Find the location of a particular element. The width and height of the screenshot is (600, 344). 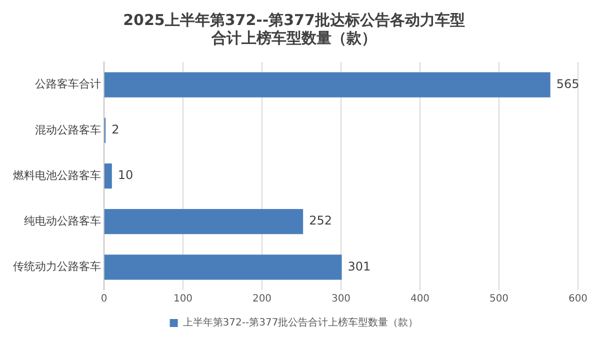

x-tick-label: 400 is located at coordinates (420, 299).